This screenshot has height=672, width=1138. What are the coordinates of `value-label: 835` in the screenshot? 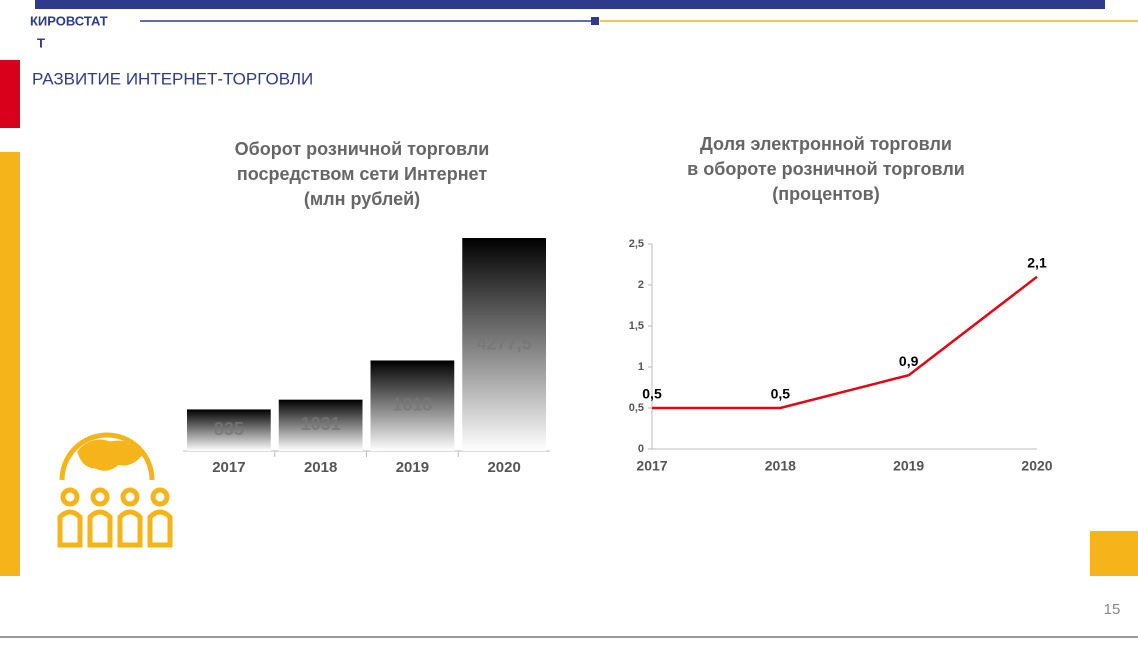 It's located at (229, 429).